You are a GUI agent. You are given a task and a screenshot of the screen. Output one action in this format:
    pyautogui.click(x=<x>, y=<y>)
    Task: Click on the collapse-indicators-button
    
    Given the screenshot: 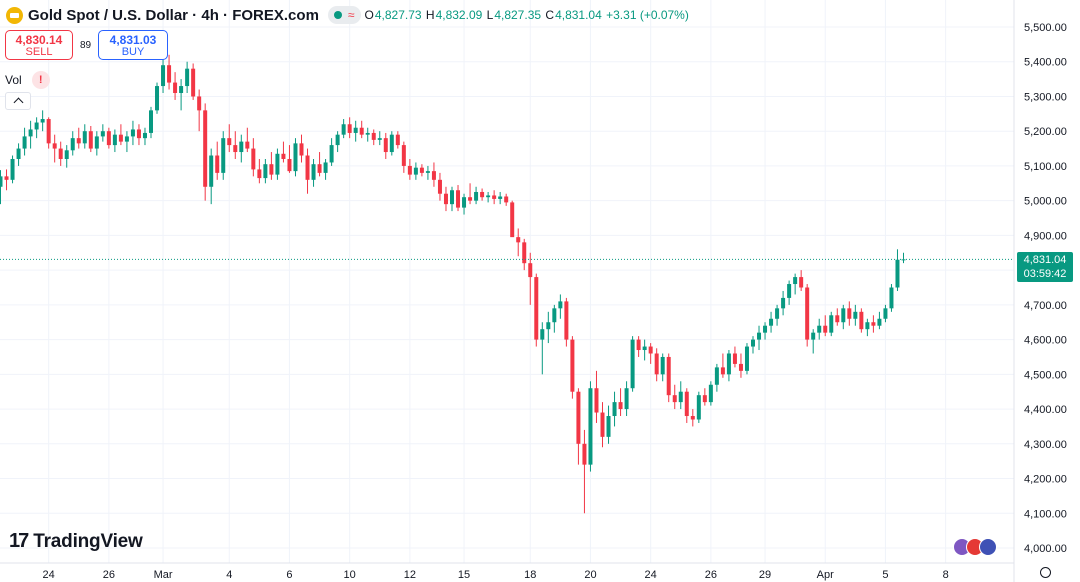 What is the action you would take?
    pyautogui.click(x=18, y=101)
    